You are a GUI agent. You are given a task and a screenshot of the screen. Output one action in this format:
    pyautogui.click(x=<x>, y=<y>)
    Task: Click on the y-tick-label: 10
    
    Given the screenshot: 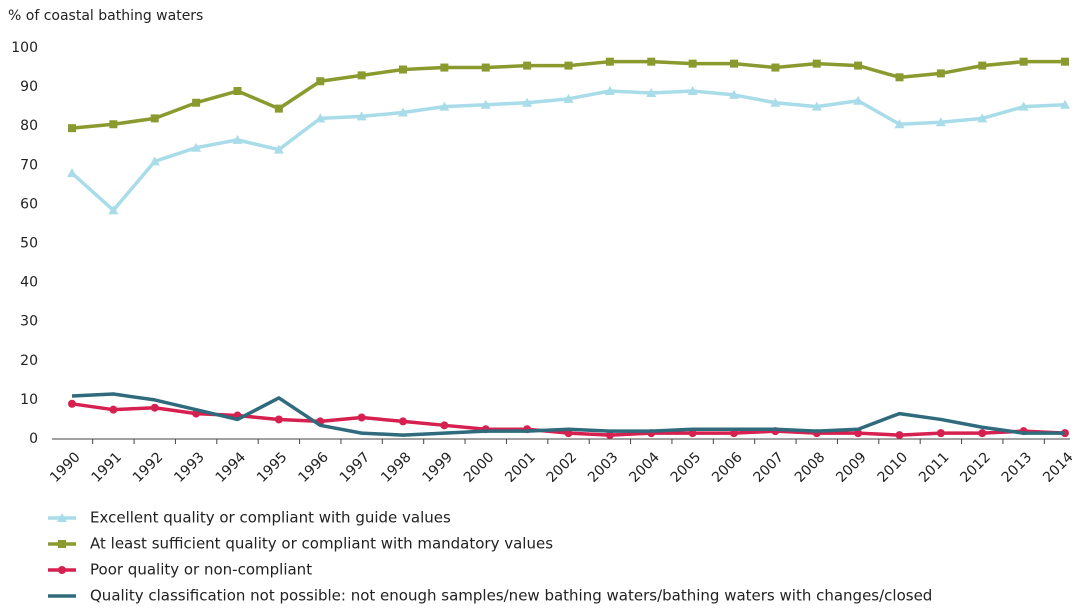 What is the action you would take?
    pyautogui.click(x=29, y=400)
    